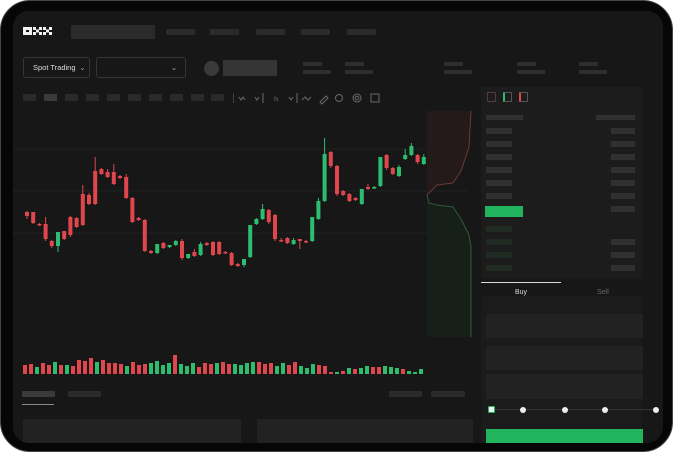 The width and height of the screenshot is (673, 453). Describe the element at coordinates (38, 394) in the screenshot. I see `tab-open-orders` at that location.